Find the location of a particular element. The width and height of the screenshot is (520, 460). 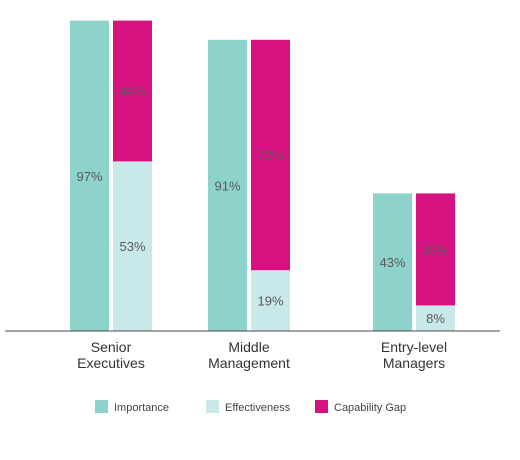

data-label-importance-entry-level-managers: 43% is located at coordinates (392, 262).